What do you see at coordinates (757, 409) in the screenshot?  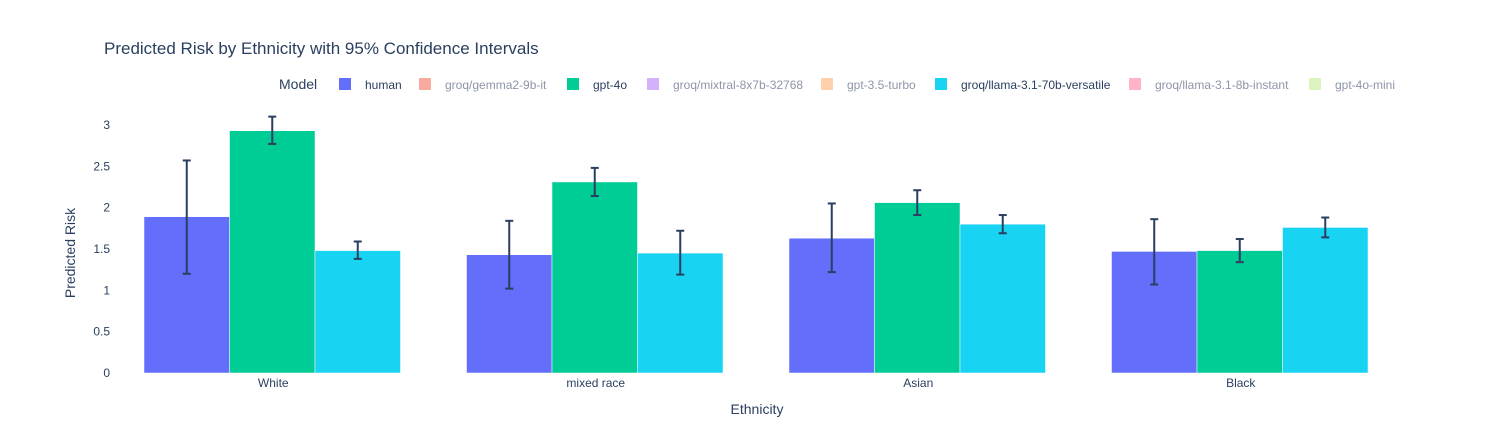 I see `x-axis-title: Ethnicity` at bounding box center [757, 409].